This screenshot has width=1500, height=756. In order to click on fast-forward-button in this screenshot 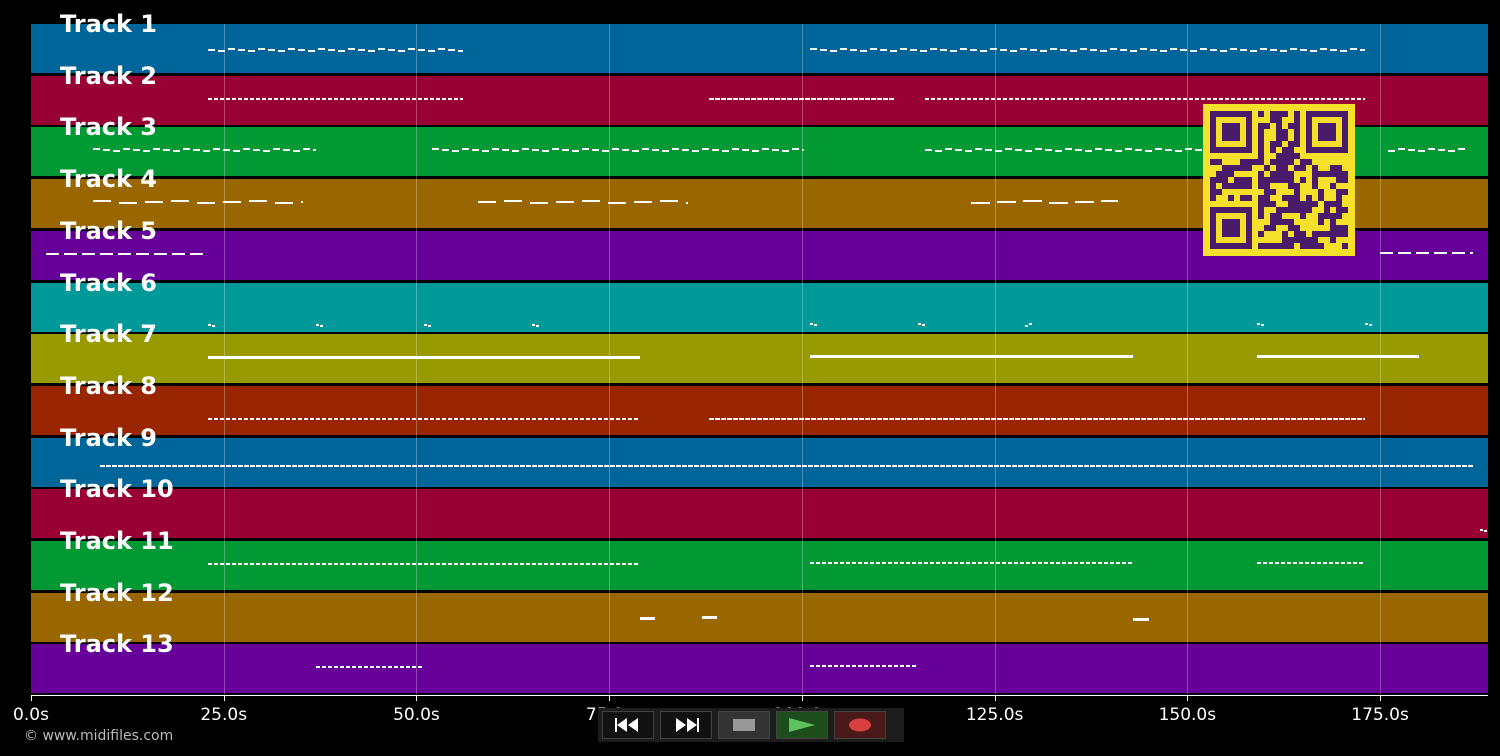, I will do `click(686, 725)`.